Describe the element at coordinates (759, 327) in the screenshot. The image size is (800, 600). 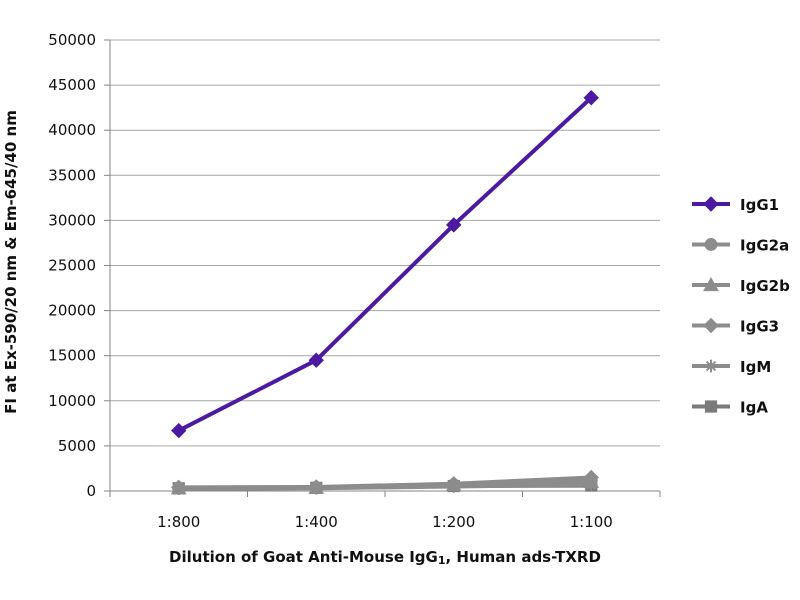
I see `legend-label: IgG3` at that location.